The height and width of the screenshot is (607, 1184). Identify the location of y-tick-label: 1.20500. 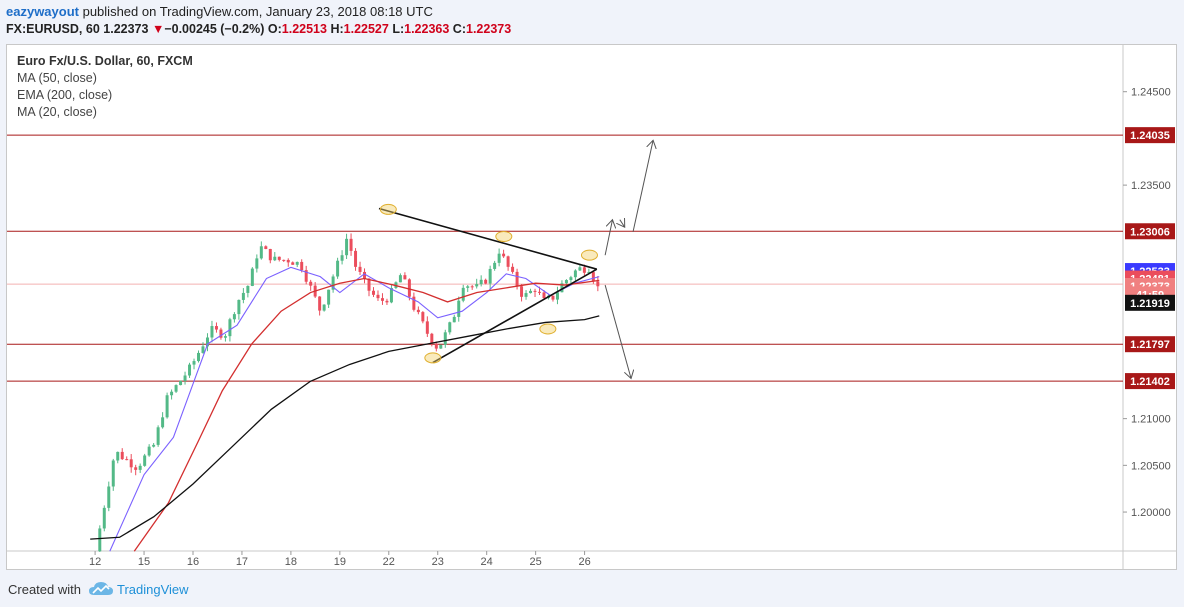
(1151, 466).